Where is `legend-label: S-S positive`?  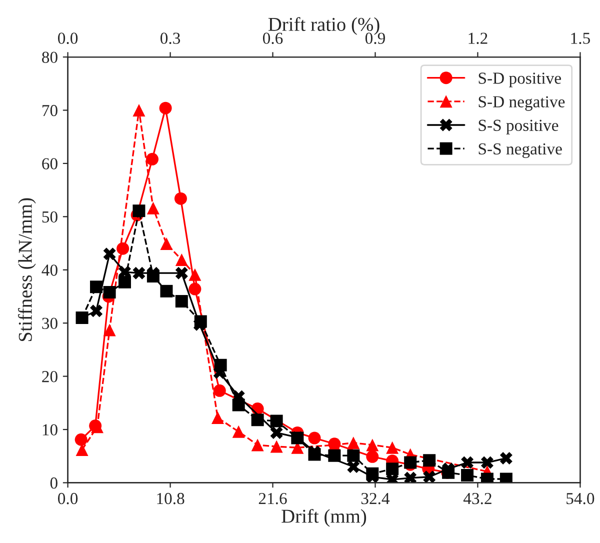 legend-label: S-S positive is located at coordinates (518, 127).